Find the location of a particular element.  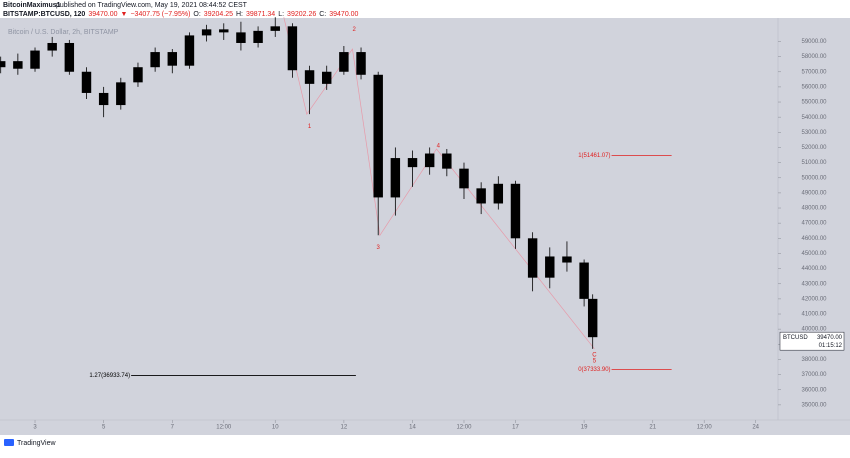

symbol-info: O: is located at coordinates (196, 14).